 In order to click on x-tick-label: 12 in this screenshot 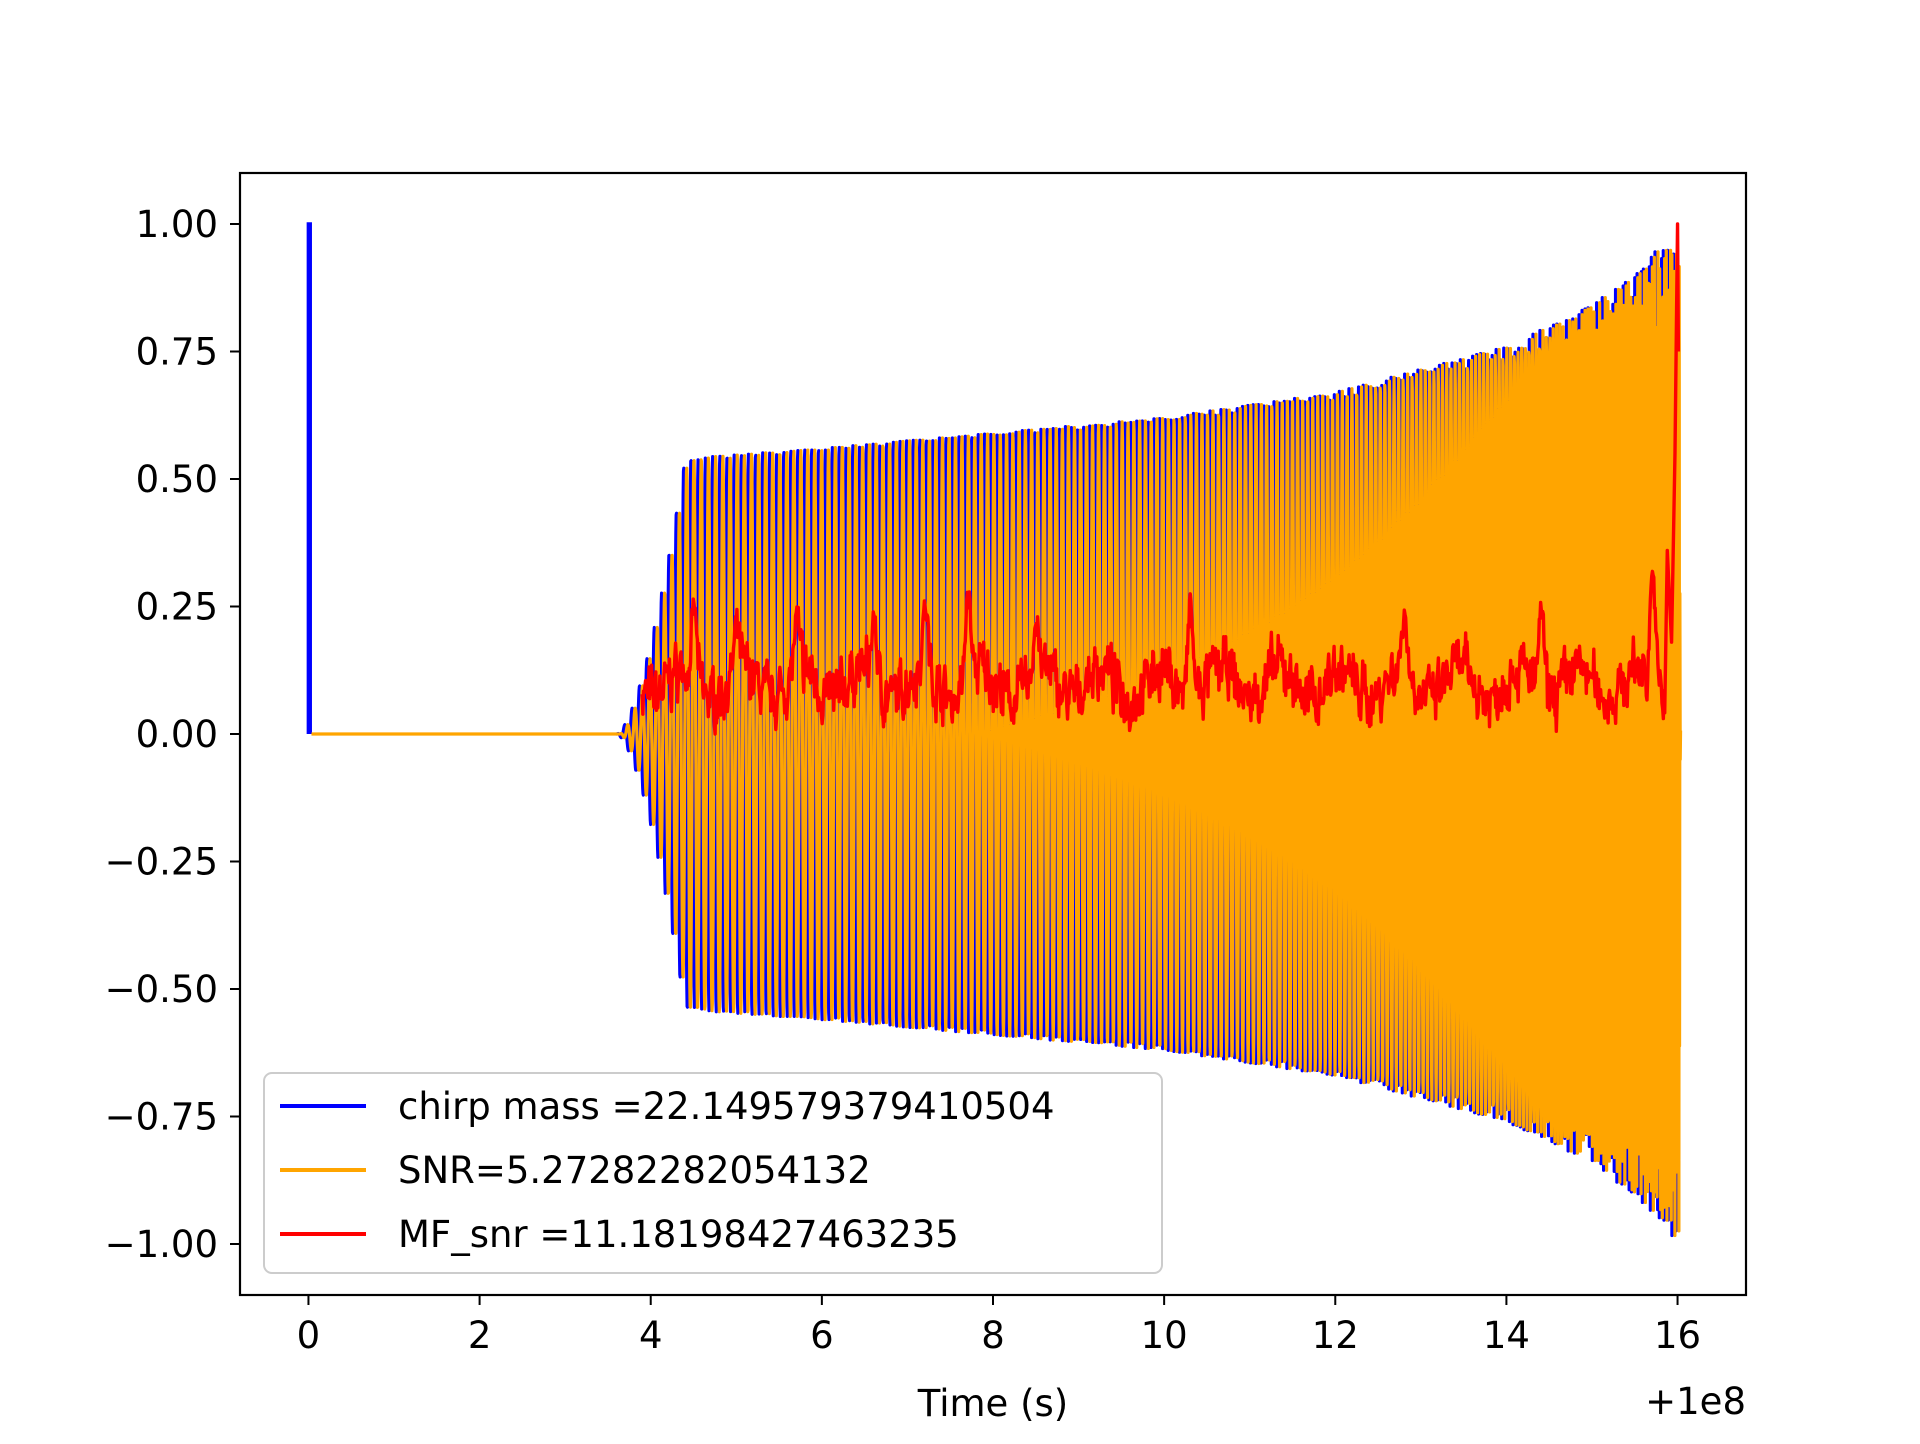, I will do `click(1335, 1335)`.